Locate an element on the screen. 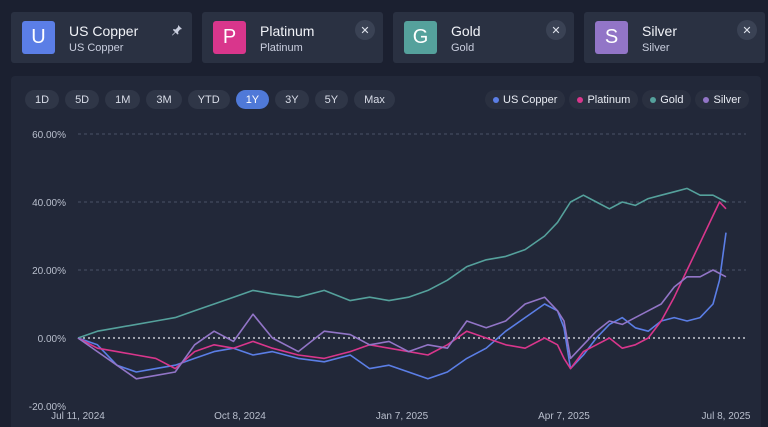 The width and height of the screenshot is (768, 427). pin-icon is located at coordinates (177, 30).